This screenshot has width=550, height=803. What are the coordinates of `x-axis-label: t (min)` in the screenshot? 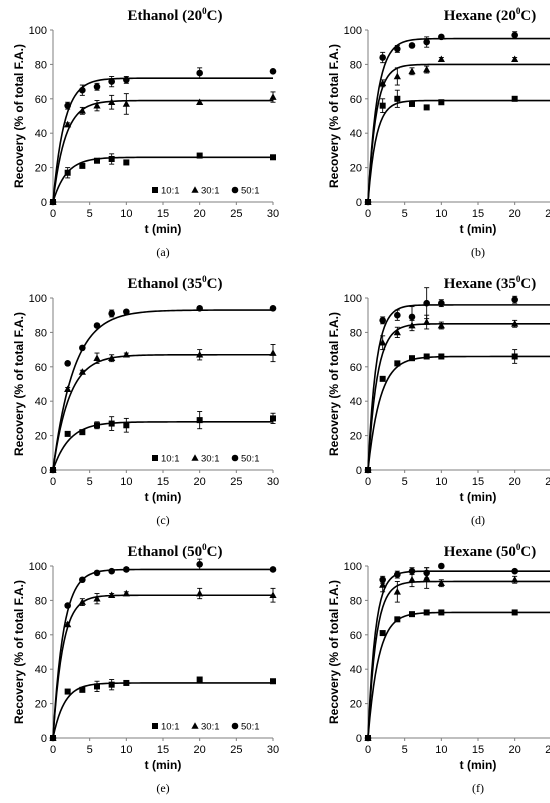 It's located at (163, 765).